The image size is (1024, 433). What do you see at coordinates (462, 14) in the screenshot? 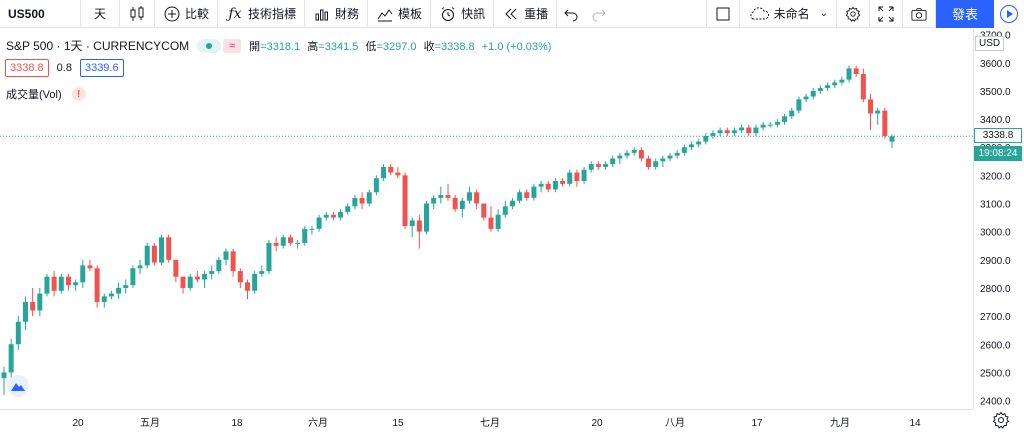
I see `alert-button: 快訊` at bounding box center [462, 14].